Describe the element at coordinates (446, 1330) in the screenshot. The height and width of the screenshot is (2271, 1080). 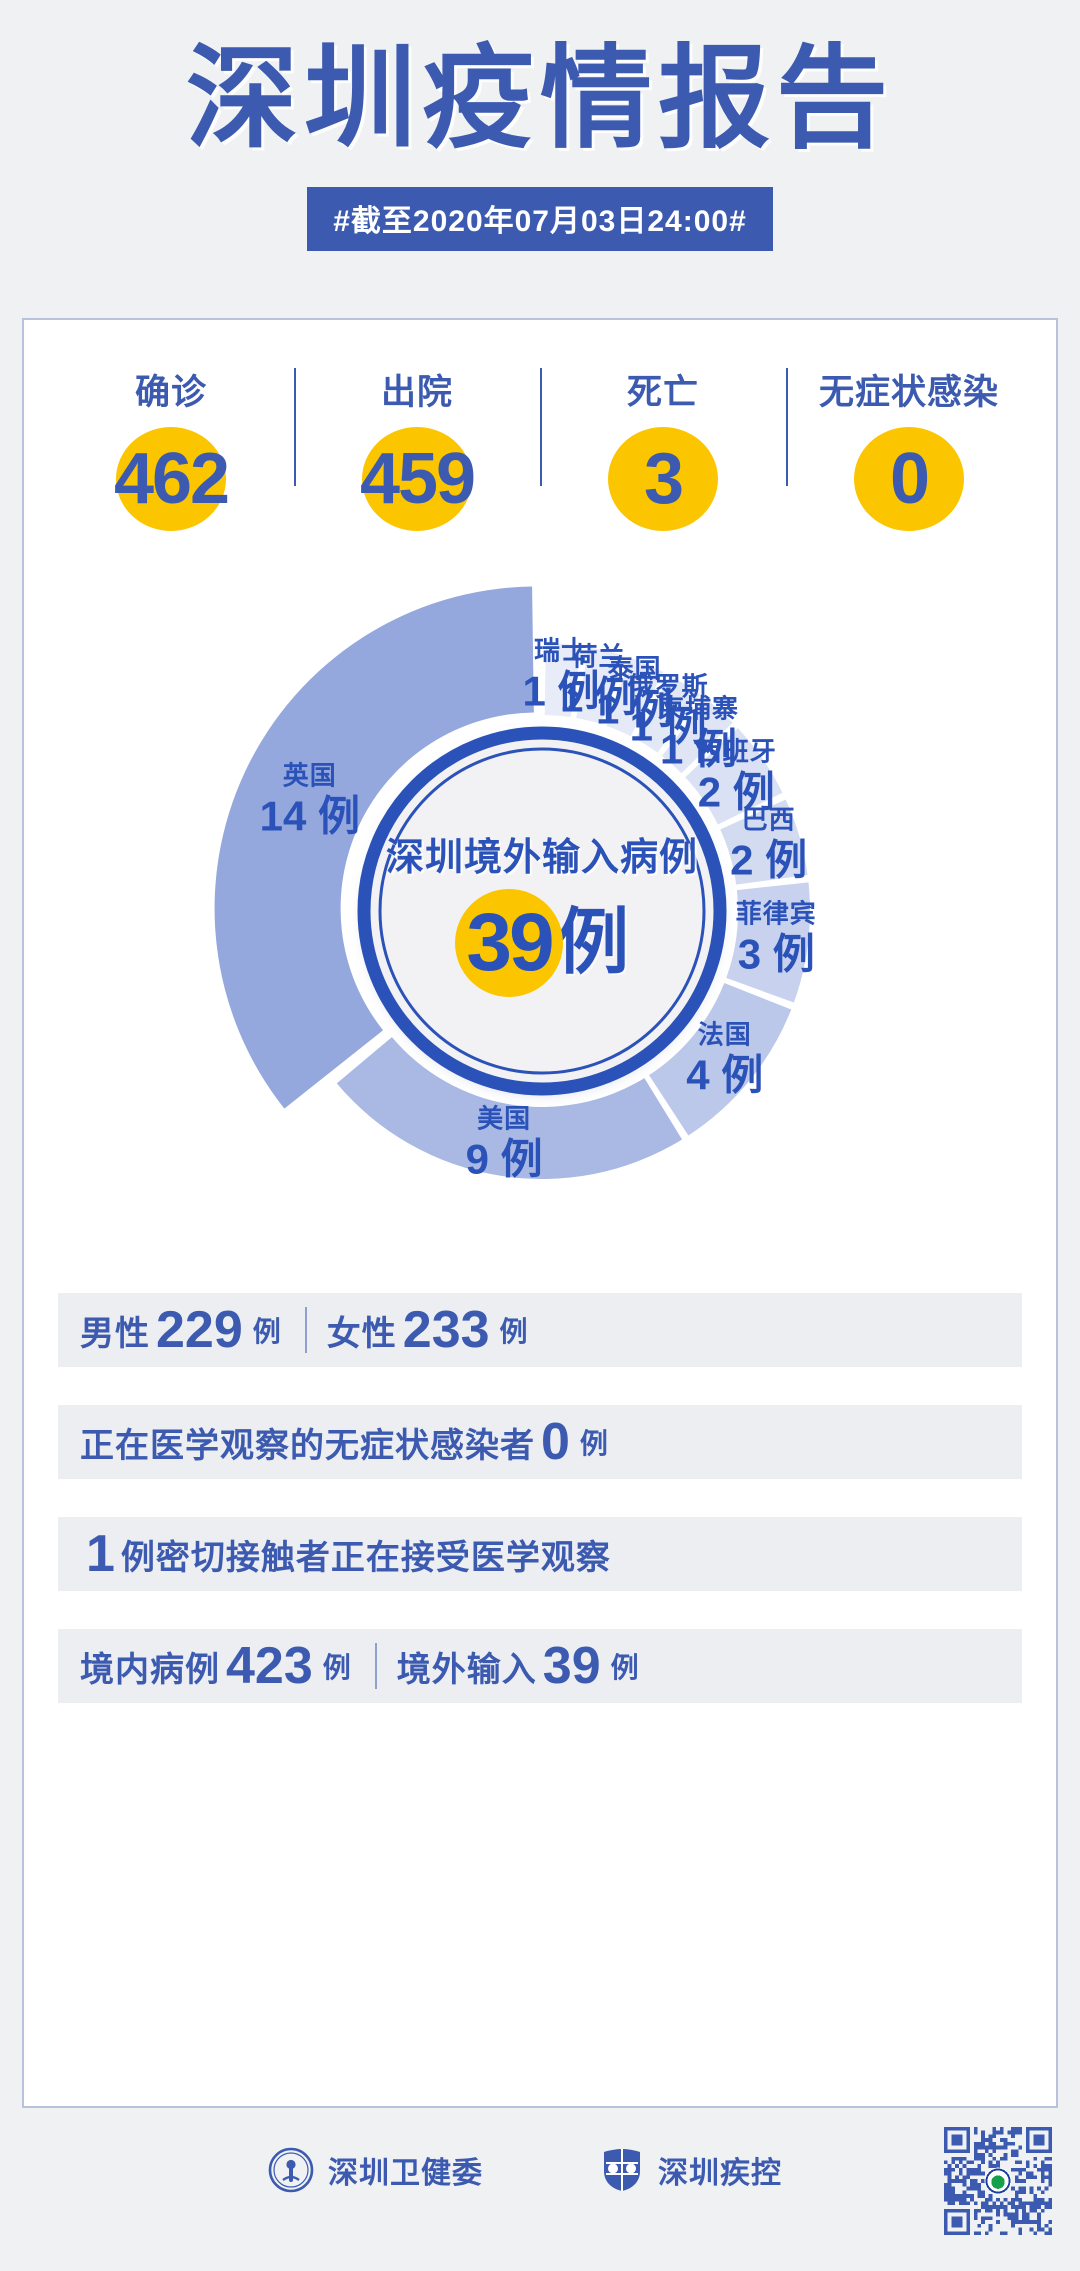
I see `bar-value: 233` at that location.